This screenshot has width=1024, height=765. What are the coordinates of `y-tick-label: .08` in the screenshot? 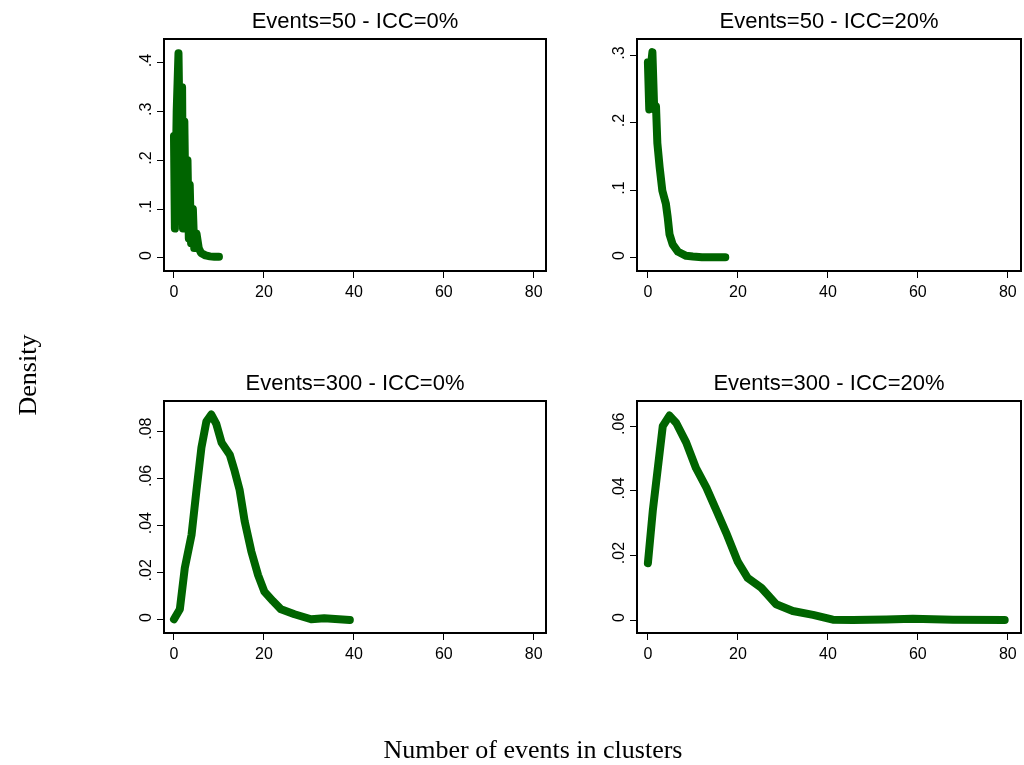 It's located at (145, 428).